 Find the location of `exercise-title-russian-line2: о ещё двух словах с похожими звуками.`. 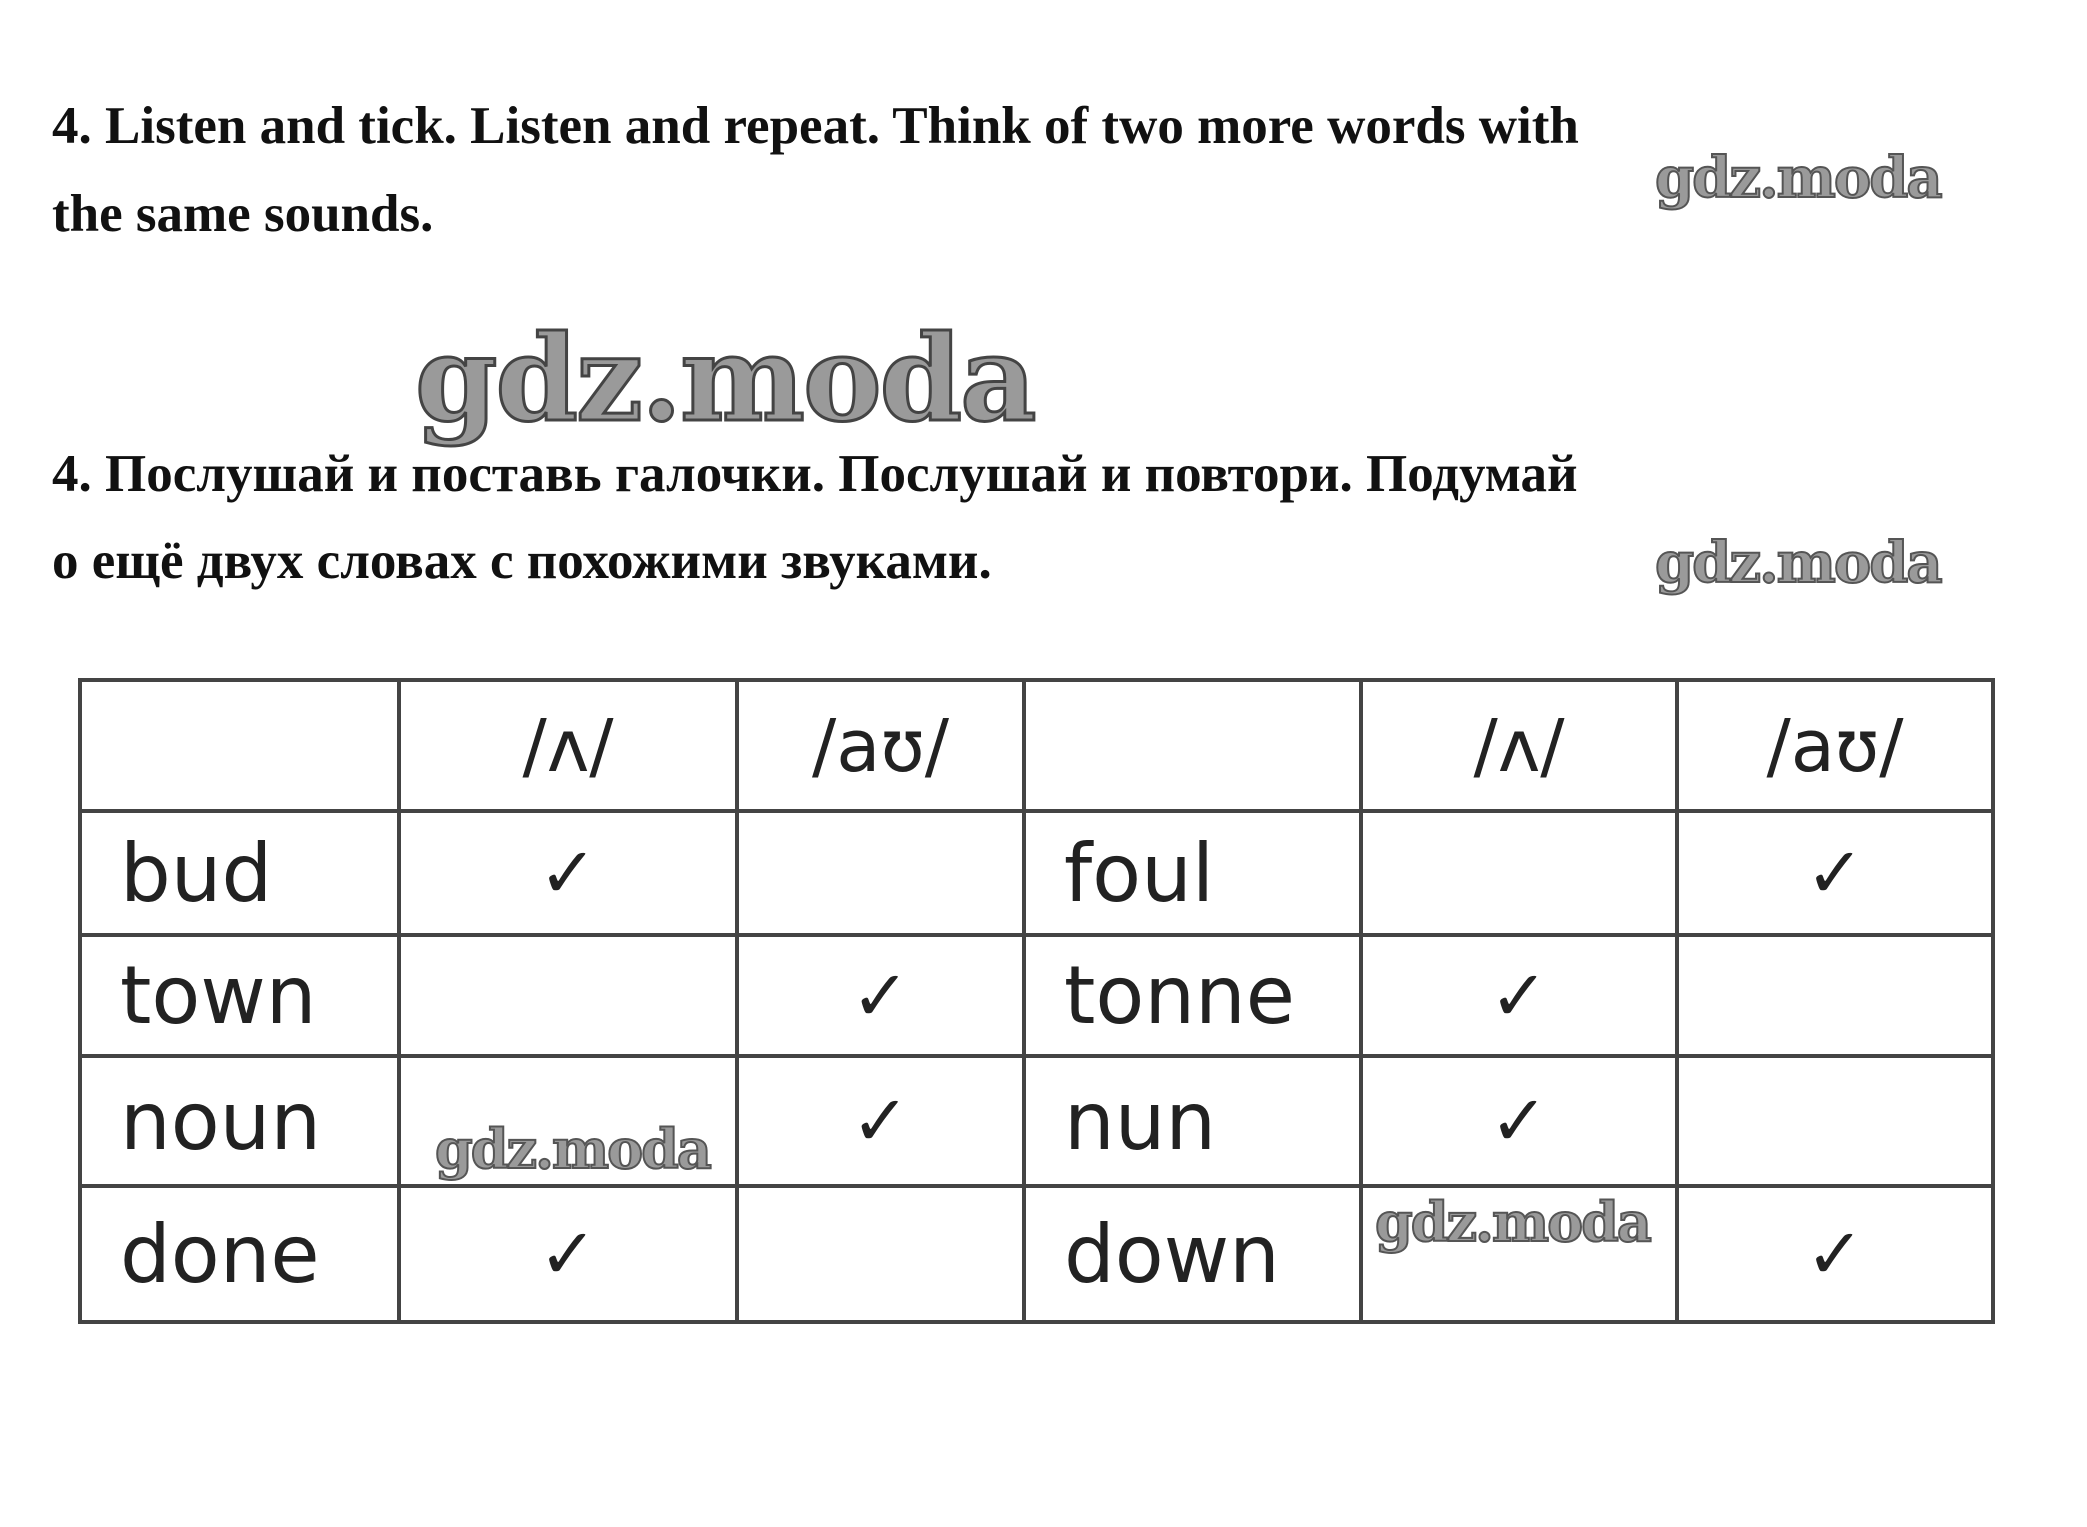

exercise-title-russian-line2: о ещё двух словах с похожими звуками. is located at coordinates (522, 561).